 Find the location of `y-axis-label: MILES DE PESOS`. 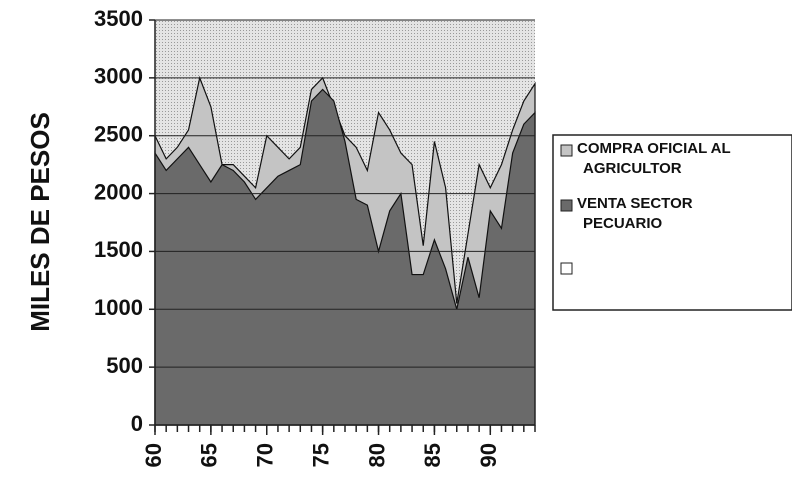

y-axis-label: MILES DE PESOS is located at coordinates (40, 222).